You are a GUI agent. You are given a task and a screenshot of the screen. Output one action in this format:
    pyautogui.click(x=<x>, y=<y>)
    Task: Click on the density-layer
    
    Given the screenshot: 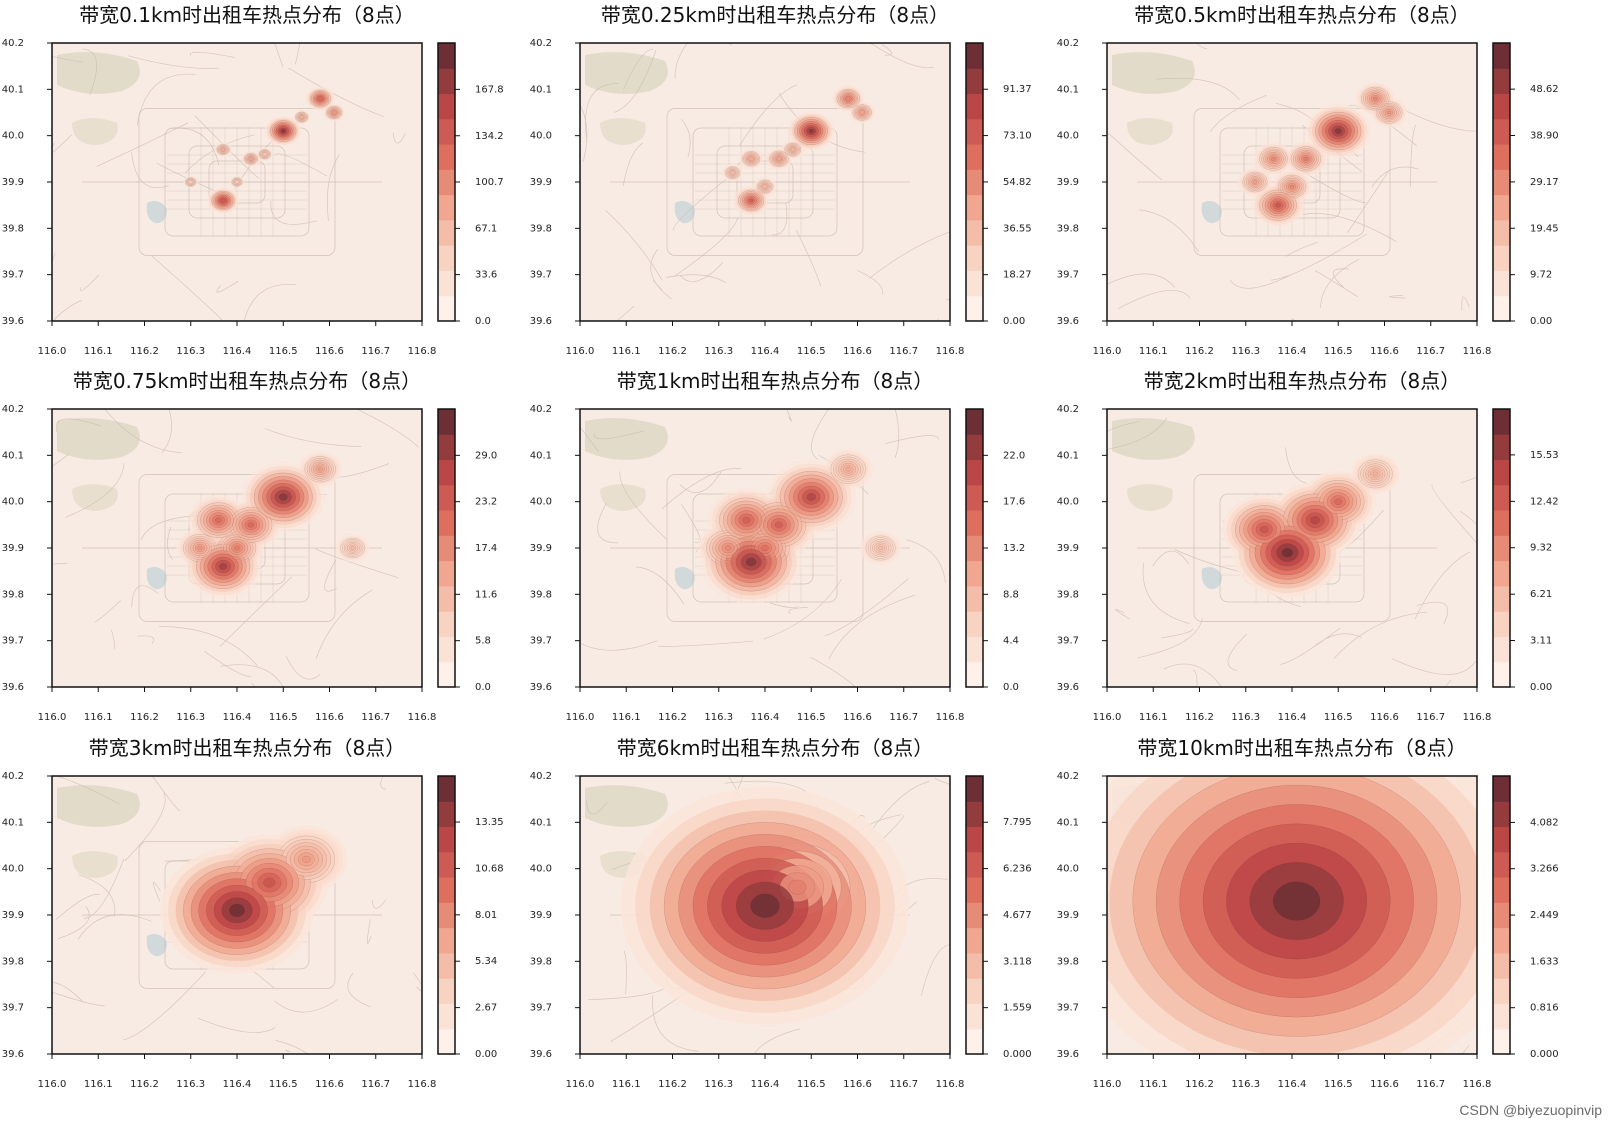 What is the action you would take?
    pyautogui.click(x=1292, y=915)
    